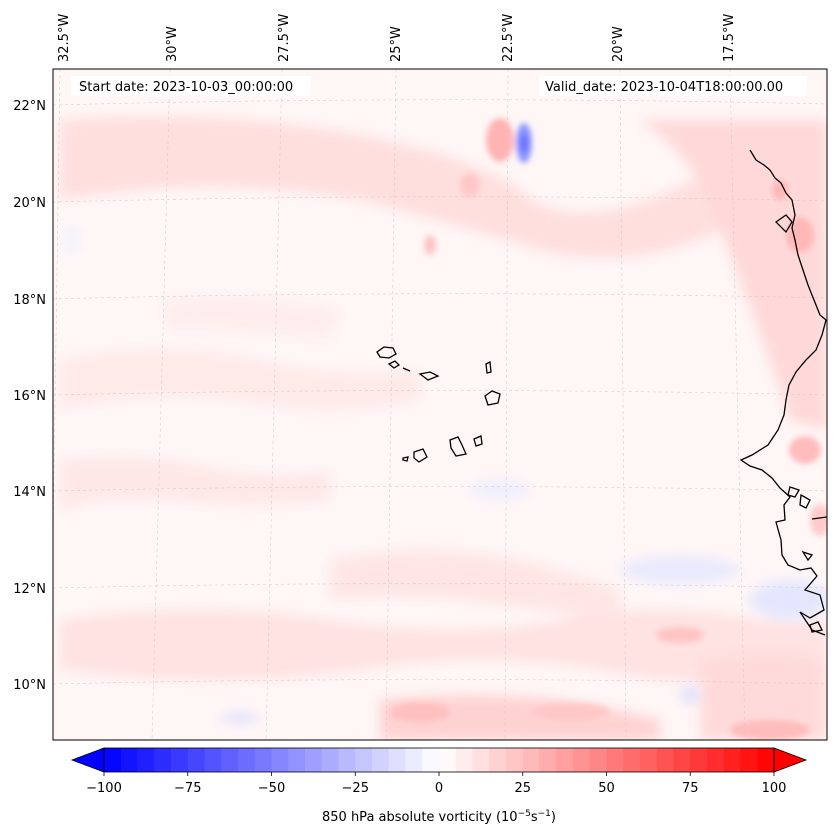 The image size is (837, 839). Describe the element at coordinates (664, 87) in the screenshot. I see `valid-date-text: Valid_date: 2023-10-04T18:00:00.00` at that location.